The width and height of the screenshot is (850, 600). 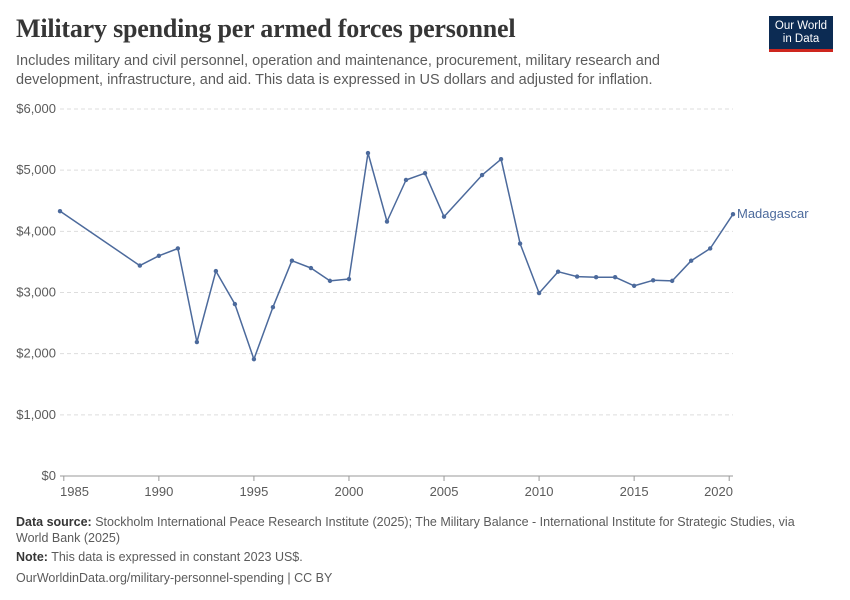 What do you see at coordinates (773, 213) in the screenshot?
I see `series-label: Madagascar` at bounding box center [773, 213].